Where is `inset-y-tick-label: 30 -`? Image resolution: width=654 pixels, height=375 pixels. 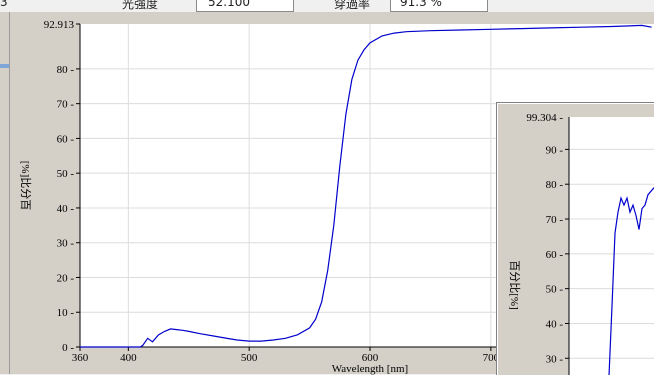
inset-y-tick-label: 30 - is located at coordinates (555, 359).